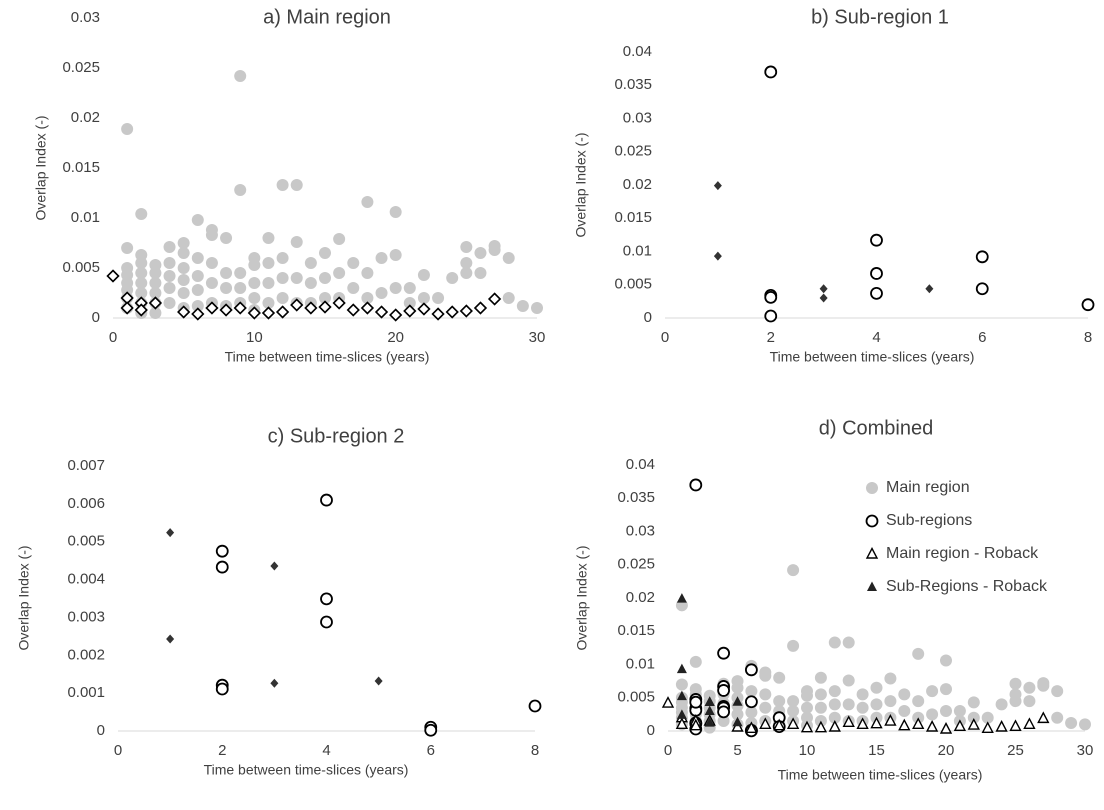 Image resolution: width=1104 pixels, height=810 pixels. I want to click on y-tick-label: 0.003, so click(86, 616).